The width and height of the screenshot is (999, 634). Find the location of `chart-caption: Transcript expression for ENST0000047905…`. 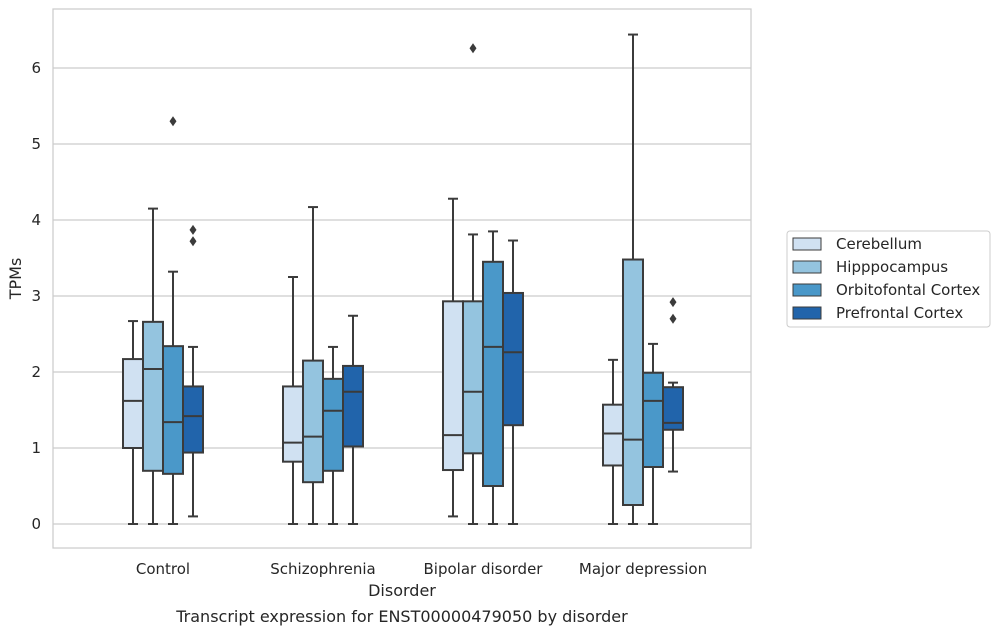

chart-caption: Transcript expression for ENST0000047905… is located at coordinates (401, 616).